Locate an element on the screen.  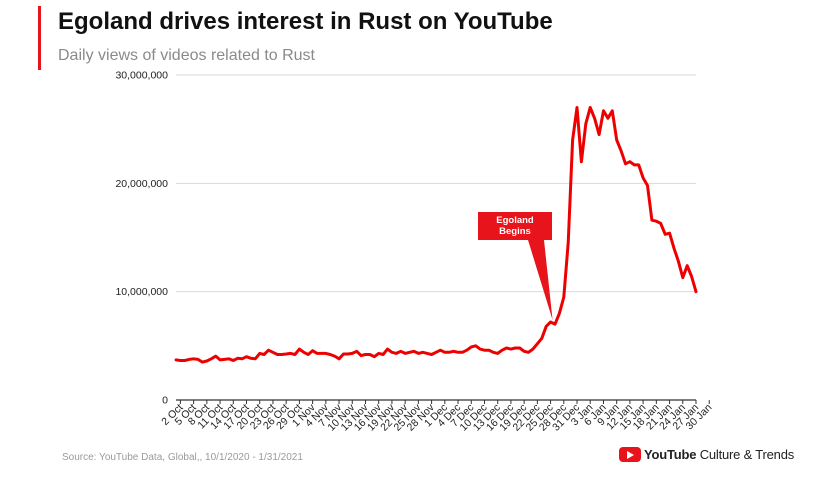
youtube-play-icon is located at coordinates (630, 454).